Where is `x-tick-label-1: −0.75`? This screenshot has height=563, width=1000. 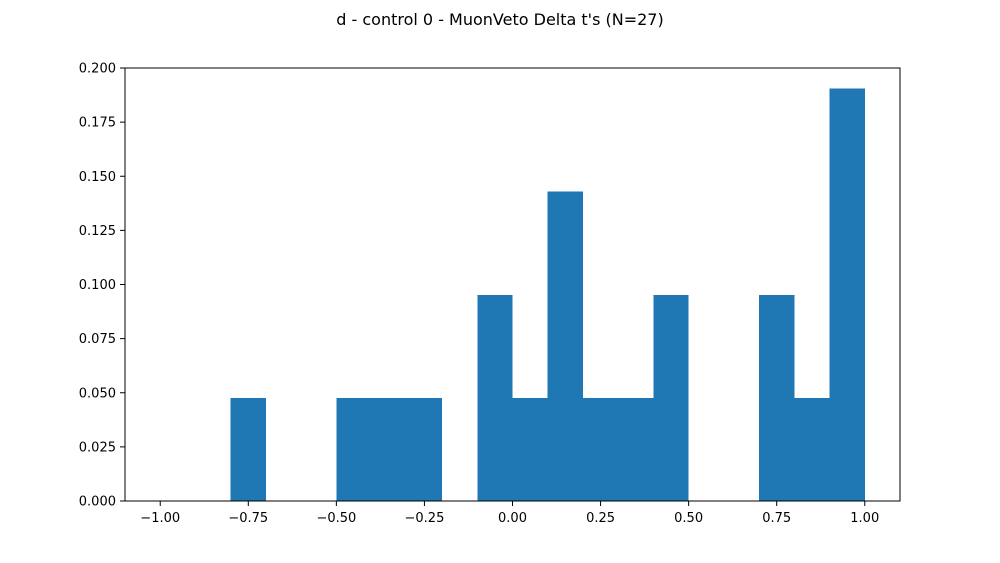
x-tick-label-1: −0.75 is located at coordinates (248, 518).